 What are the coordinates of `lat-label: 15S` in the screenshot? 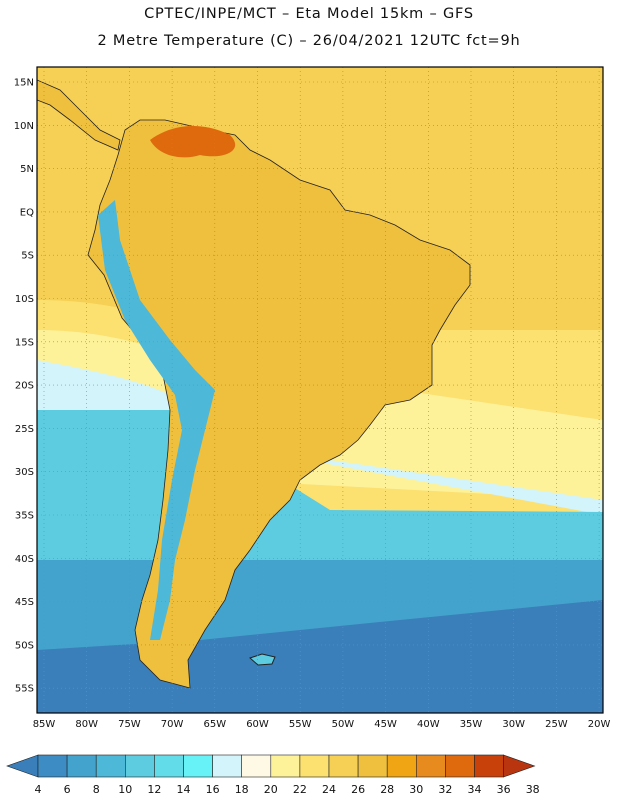 It's located at (24, 342).